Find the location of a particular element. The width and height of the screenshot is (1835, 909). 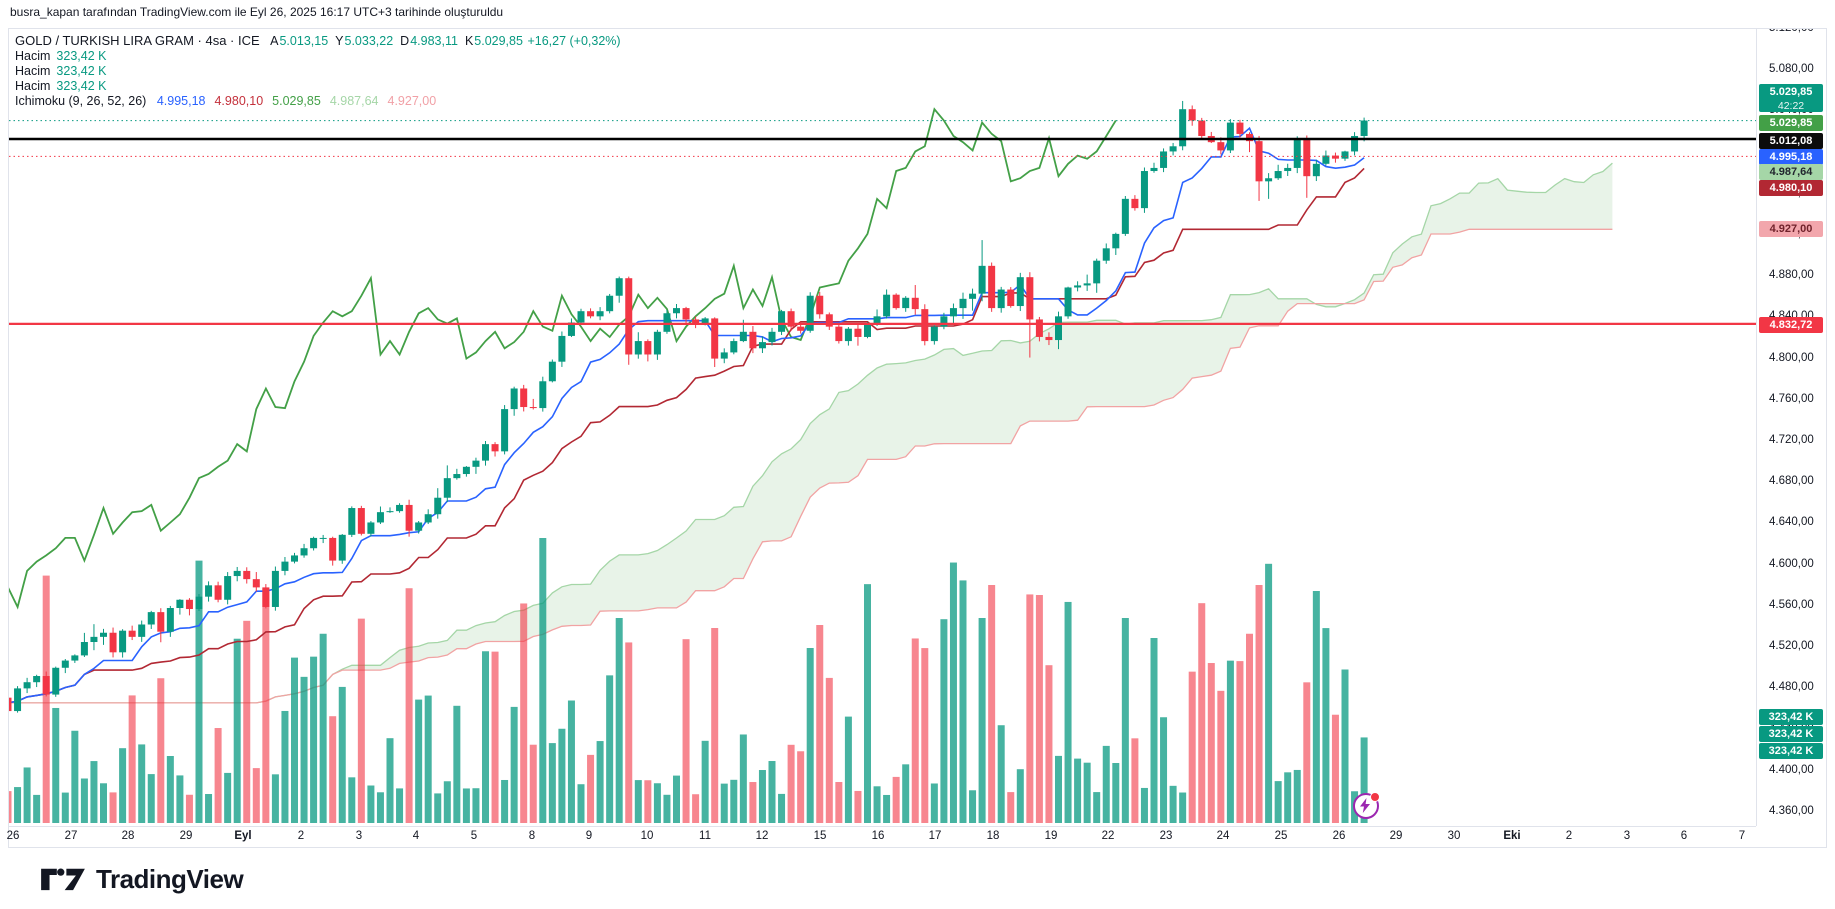

time-day-label: 7 is located at coordinates (1742, 836).